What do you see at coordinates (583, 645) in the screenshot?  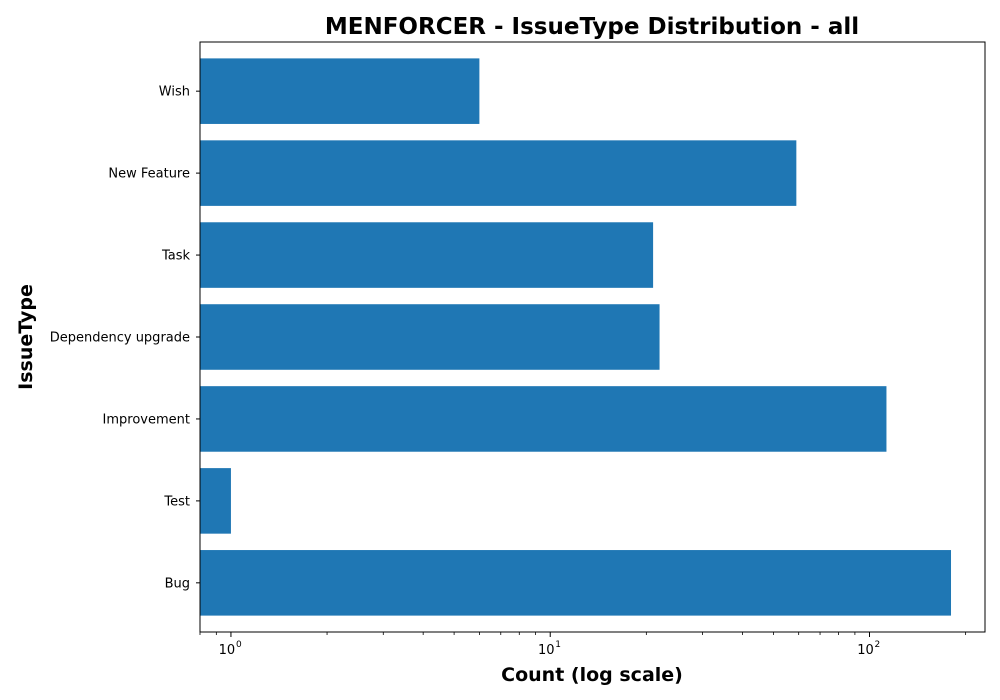 I see `x-axis-ticks: 10 0 10 1 10 2` at bounding box center [583, 645].